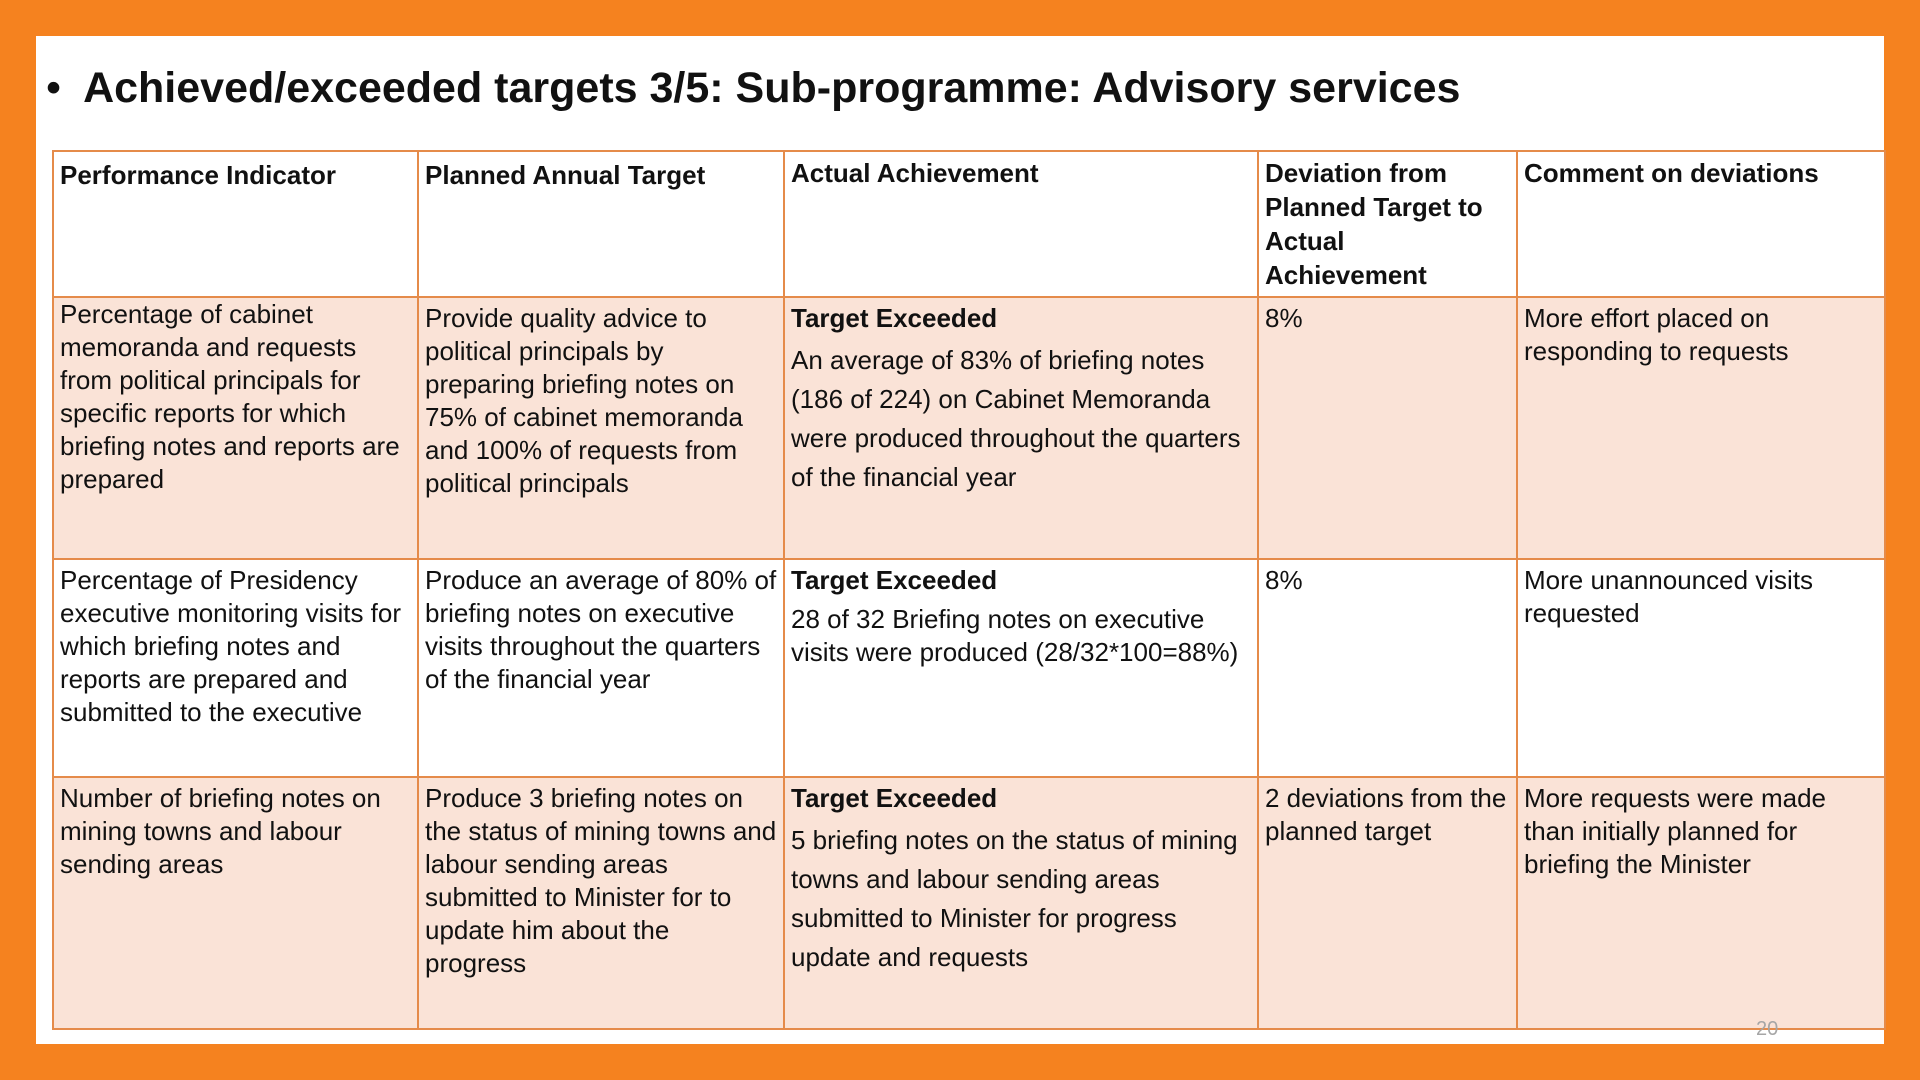 The width and height of the screenshot is (1920, 1080). Describe the element at coordinates (1701, 668) in the screenshot. I see `comment-cell: More unannounced visits requested` at that location.